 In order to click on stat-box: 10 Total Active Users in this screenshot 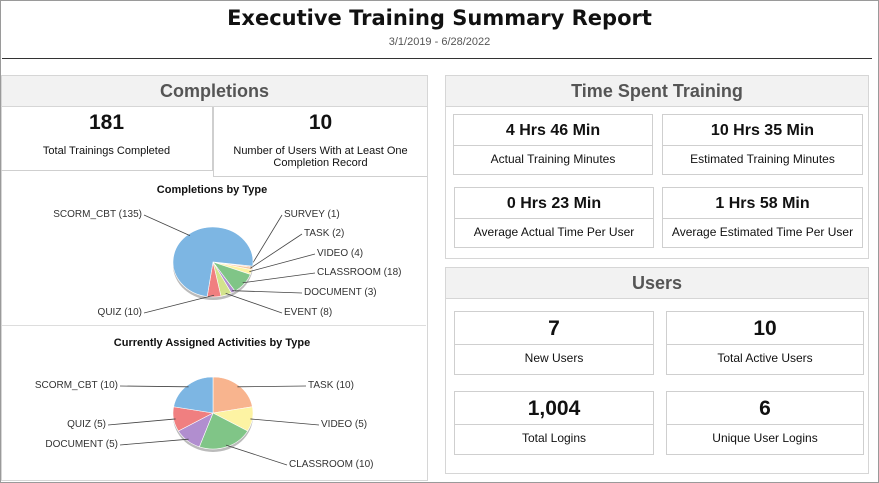, I will do `click(765, 343)`.